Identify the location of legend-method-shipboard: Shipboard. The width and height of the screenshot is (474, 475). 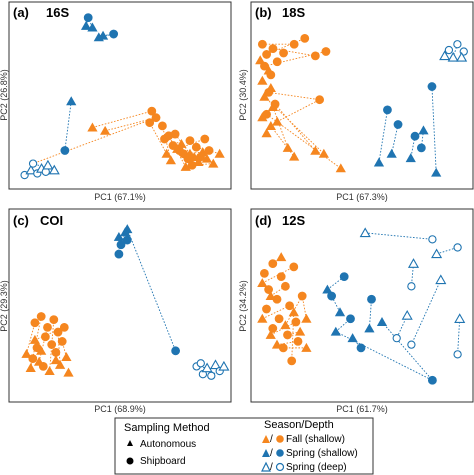
(156, 461).